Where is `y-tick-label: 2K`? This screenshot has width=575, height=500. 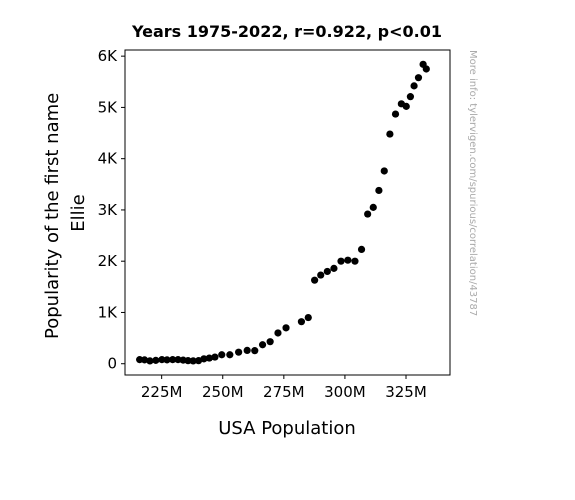
y-tick-label: 2K is located at coordinates (108, 261).